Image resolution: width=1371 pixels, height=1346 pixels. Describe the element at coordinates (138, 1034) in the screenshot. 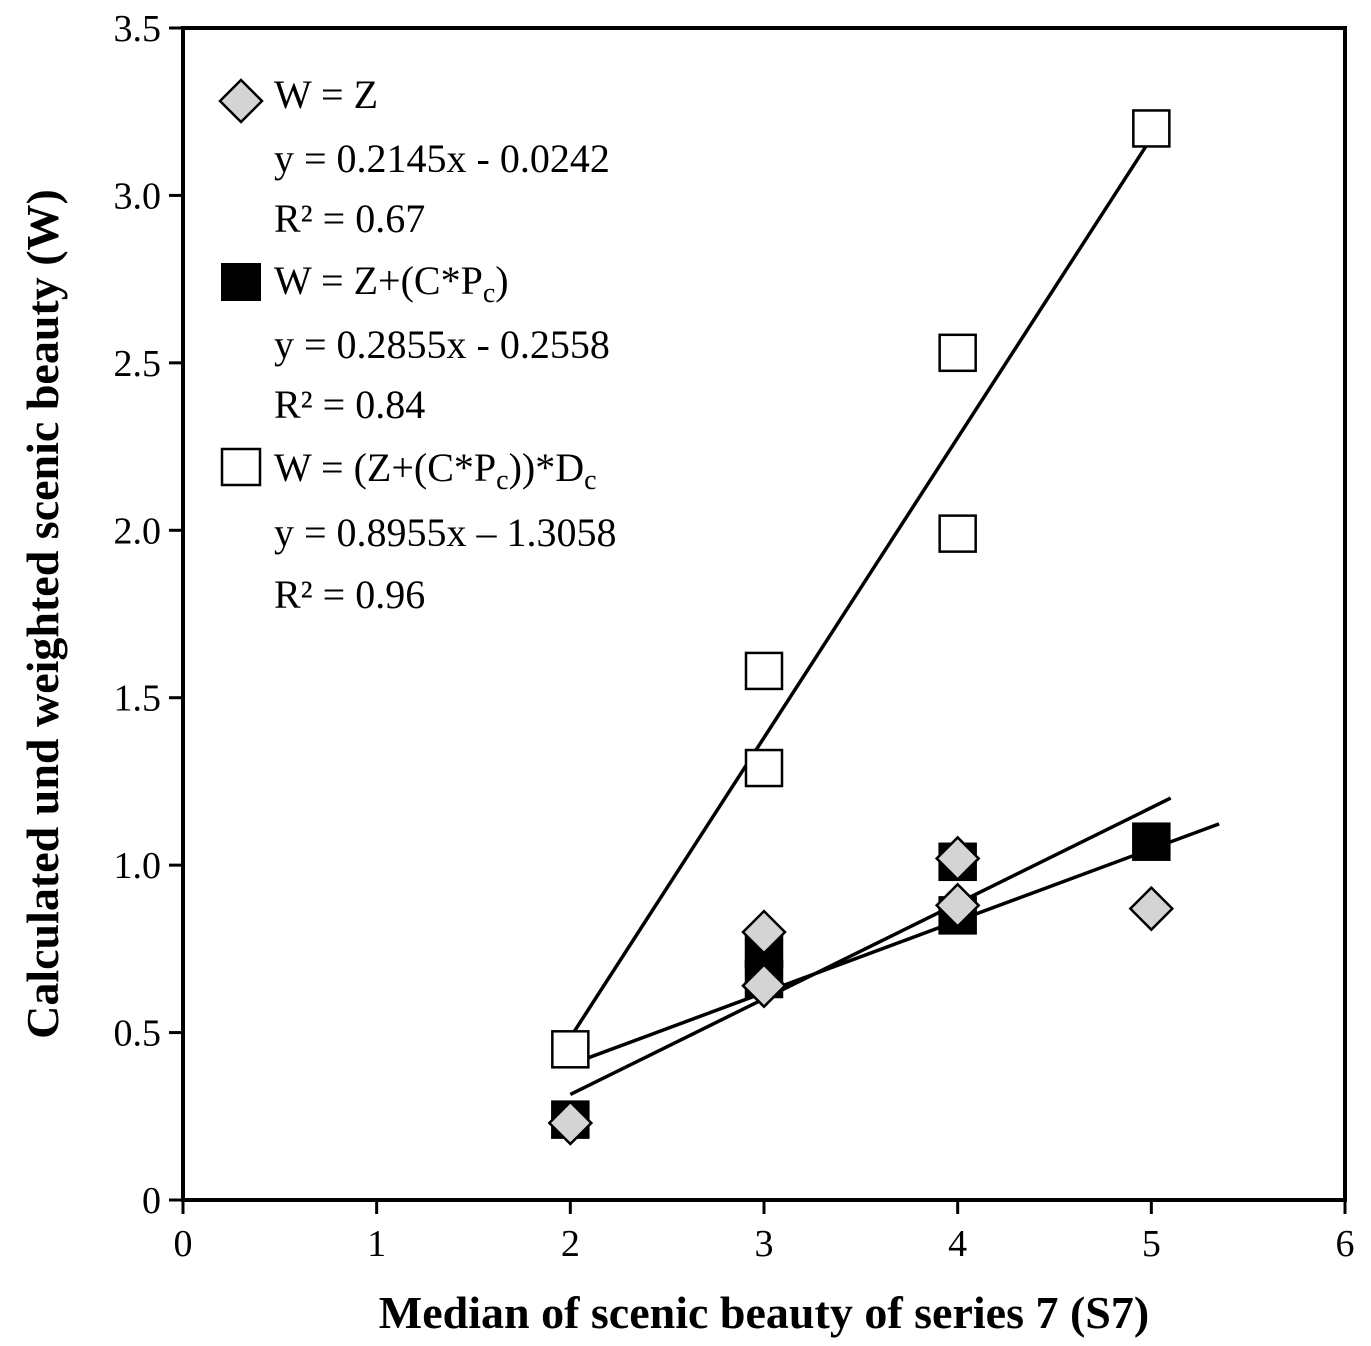

I see `y-tick-label: 0.5` at that location.